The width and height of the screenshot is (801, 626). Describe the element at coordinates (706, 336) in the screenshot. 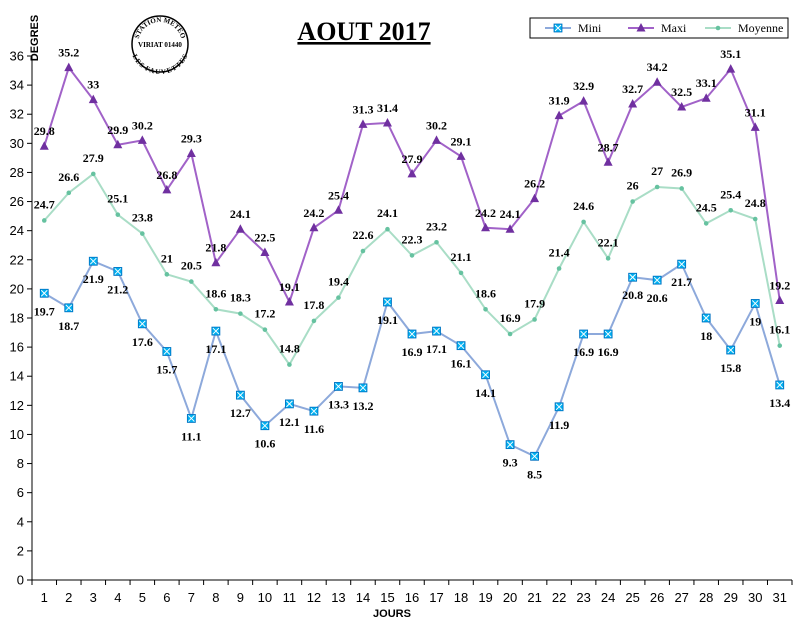

I see `data-label-mini: 18` at that location.